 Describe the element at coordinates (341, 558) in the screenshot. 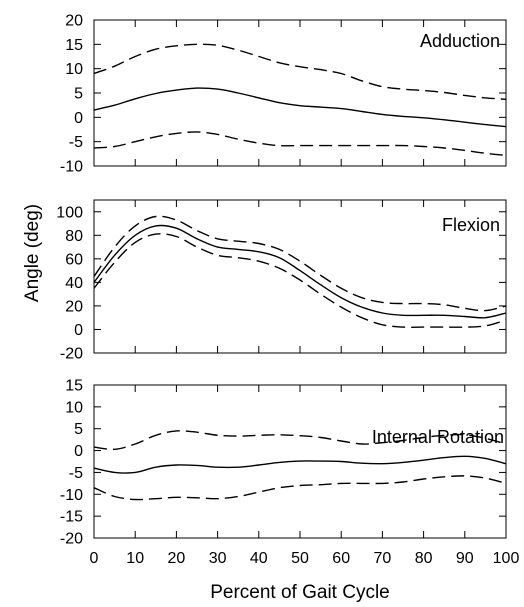

I see `x-tick-label: 60` at that location.